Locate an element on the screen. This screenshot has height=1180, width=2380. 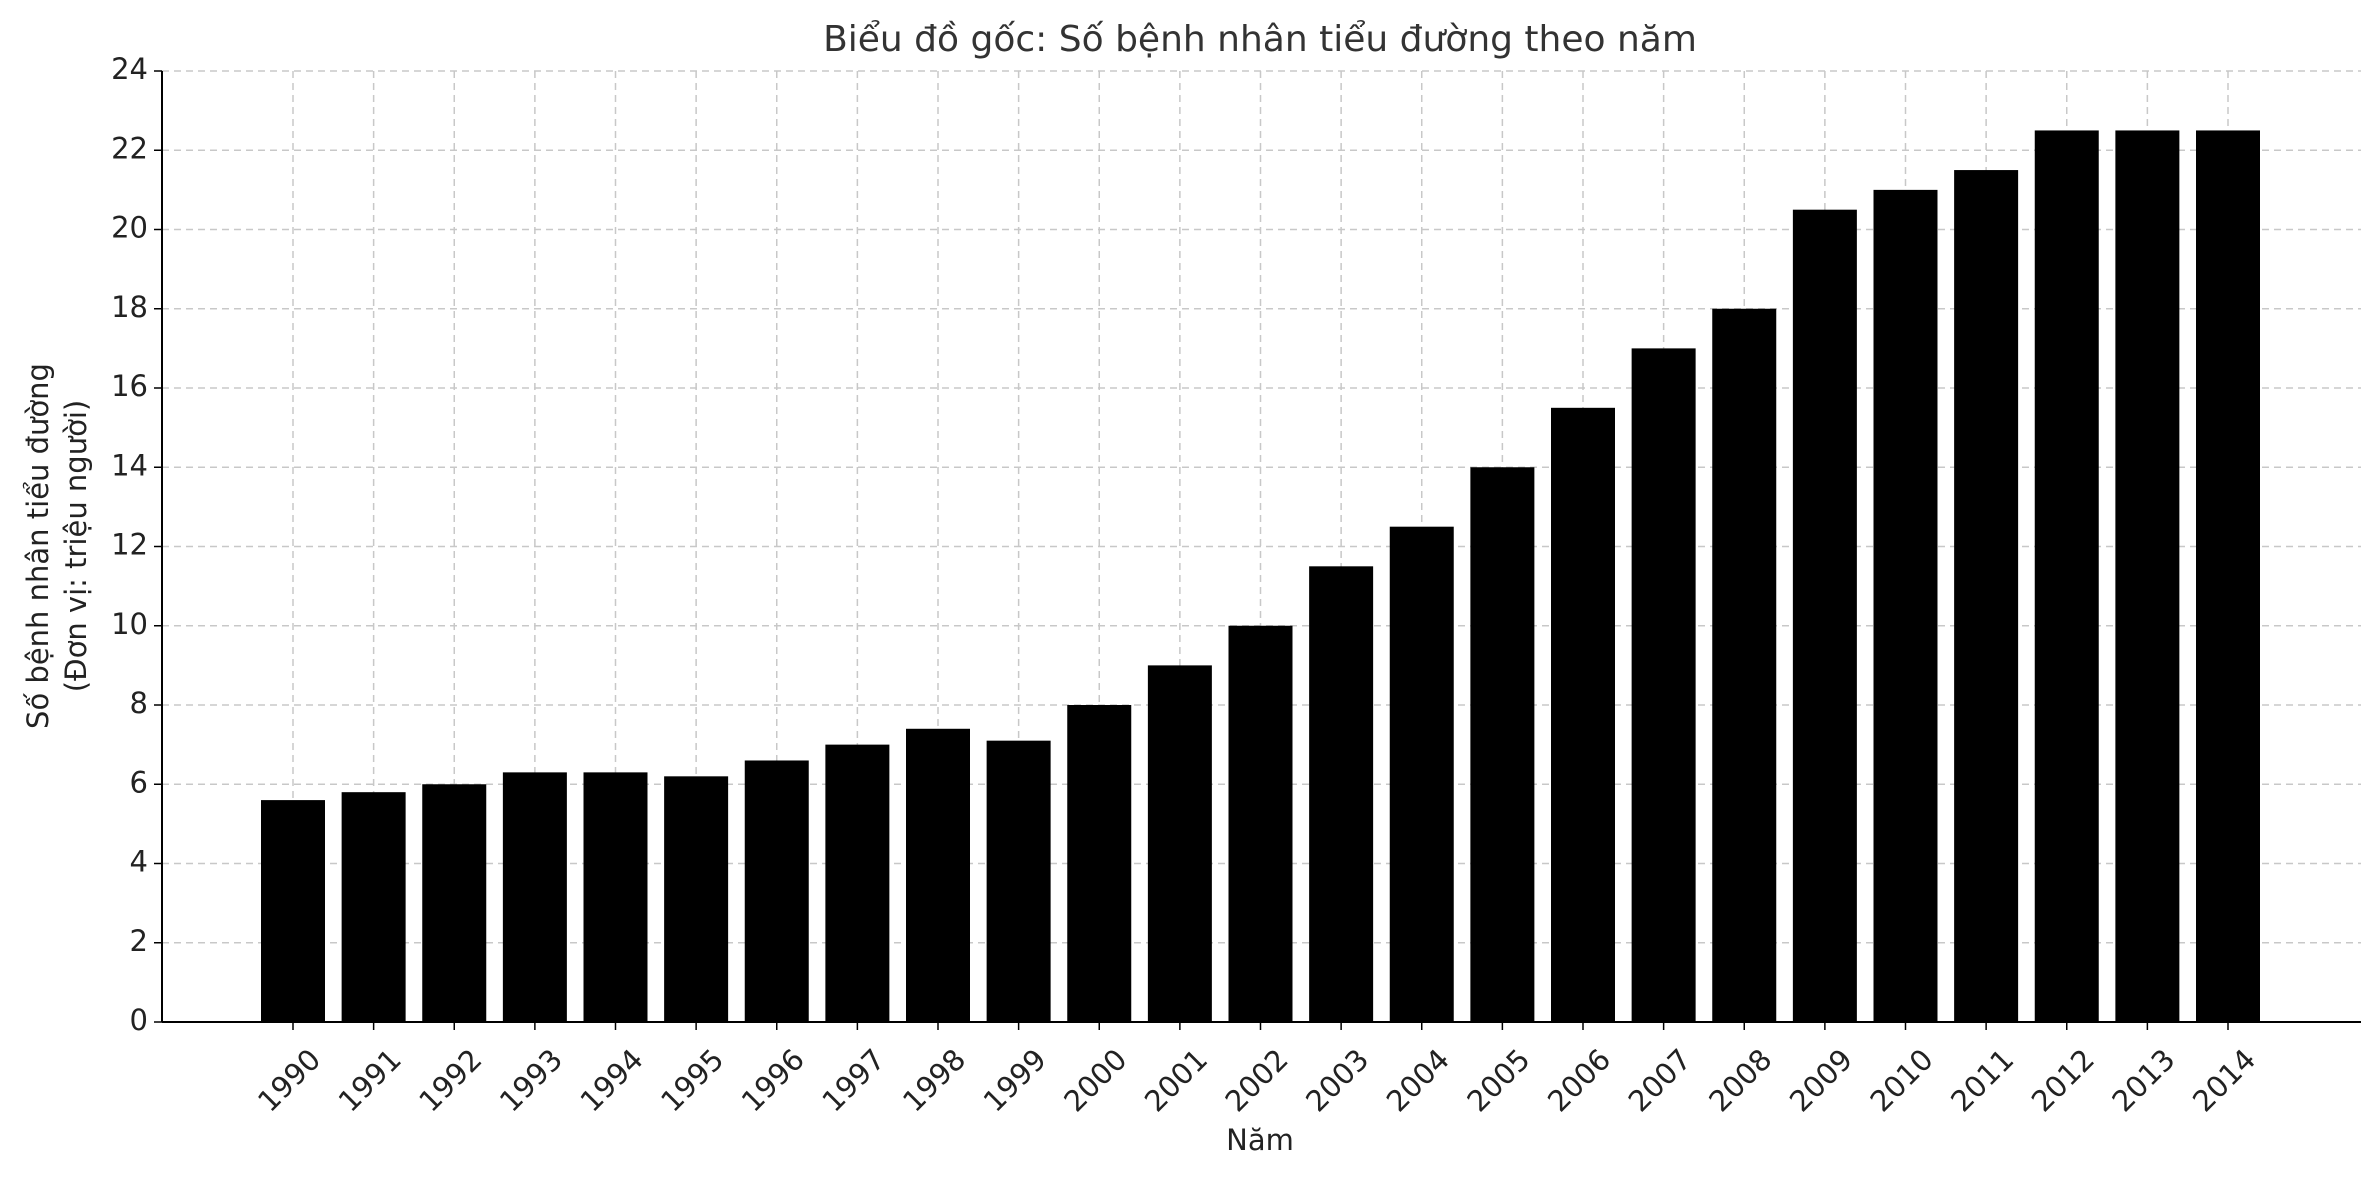
y-tick-label: 4 is located at coordinates (139, 862).